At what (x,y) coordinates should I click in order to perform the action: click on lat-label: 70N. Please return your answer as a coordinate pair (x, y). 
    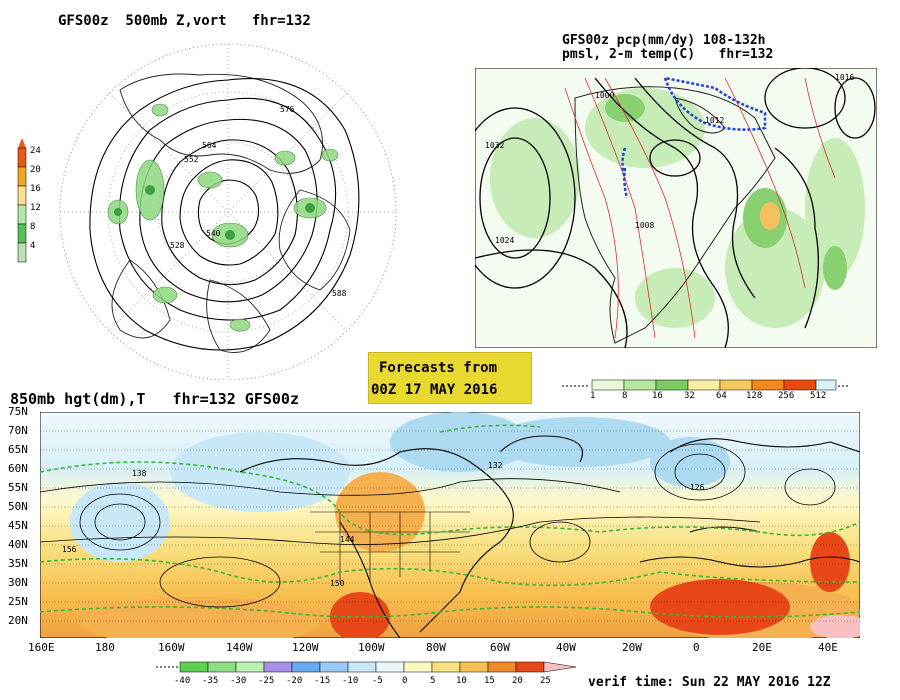
    Looking at the image, I should click on (18, 430).